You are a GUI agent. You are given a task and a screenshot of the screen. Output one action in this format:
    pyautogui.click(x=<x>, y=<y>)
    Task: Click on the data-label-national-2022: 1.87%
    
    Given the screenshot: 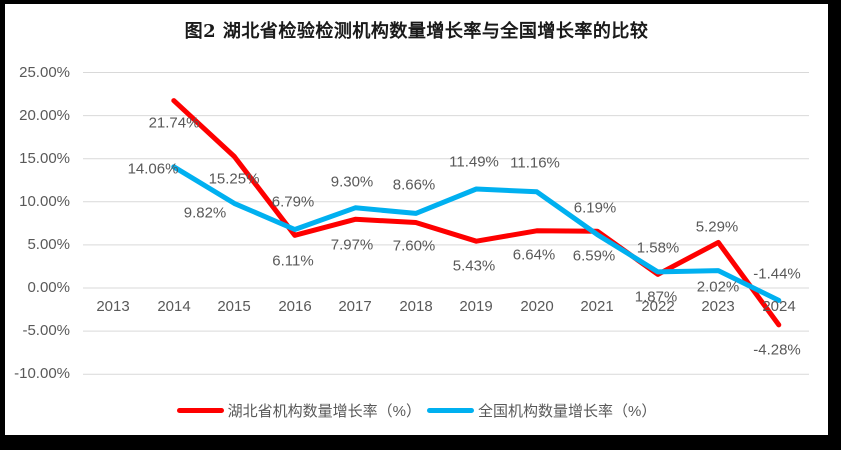 What is the action you would take?
    pyautogui.click(x=656, y=297)
    